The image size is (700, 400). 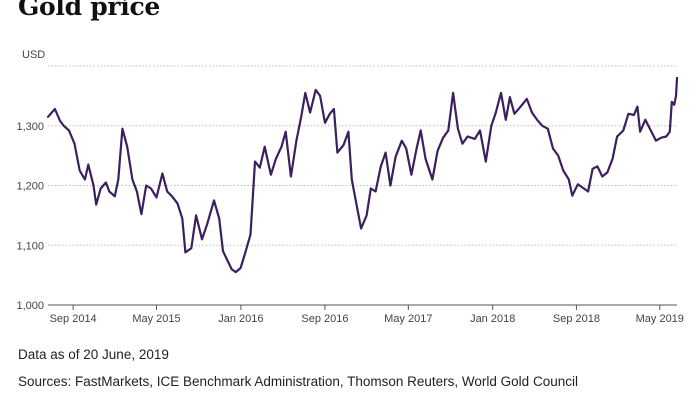 I want to click on y-axis-unit-label: USD, so click(x=33, y=55).